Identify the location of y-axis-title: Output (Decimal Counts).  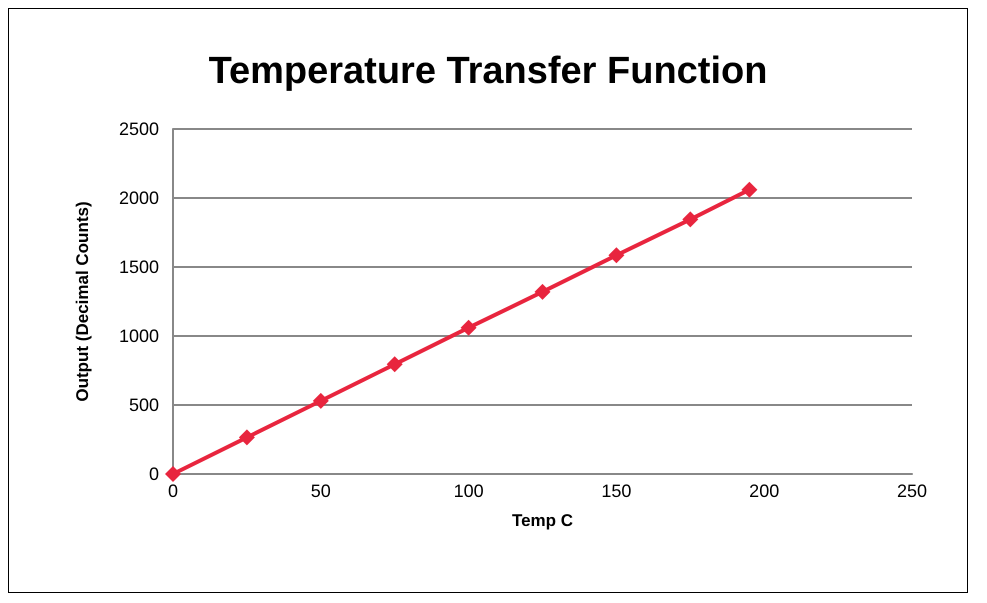
(82, 301).